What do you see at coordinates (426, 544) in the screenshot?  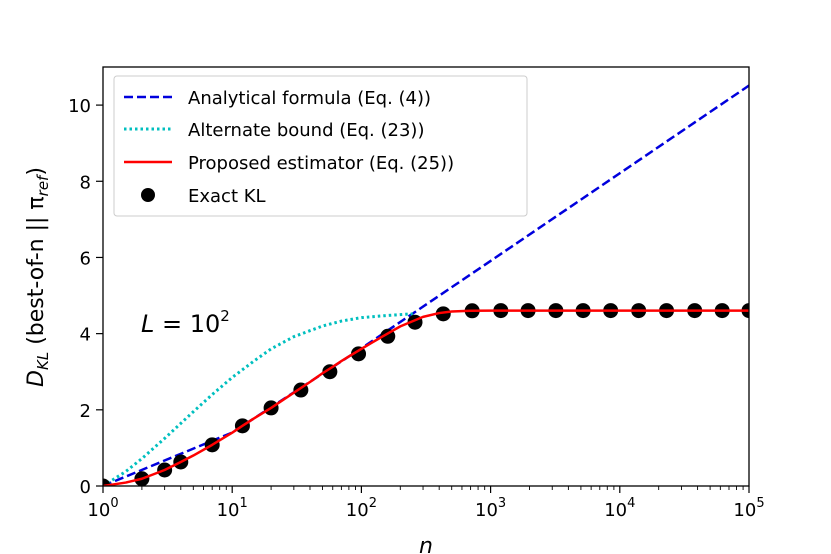 I see `x-axis-label: n` at bounding box center [426, 544].